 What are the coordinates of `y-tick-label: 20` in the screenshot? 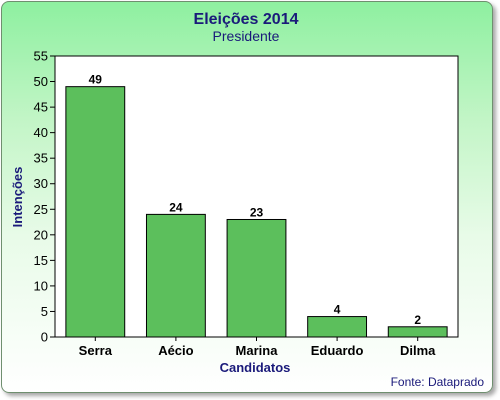 It's located at (41, 234).